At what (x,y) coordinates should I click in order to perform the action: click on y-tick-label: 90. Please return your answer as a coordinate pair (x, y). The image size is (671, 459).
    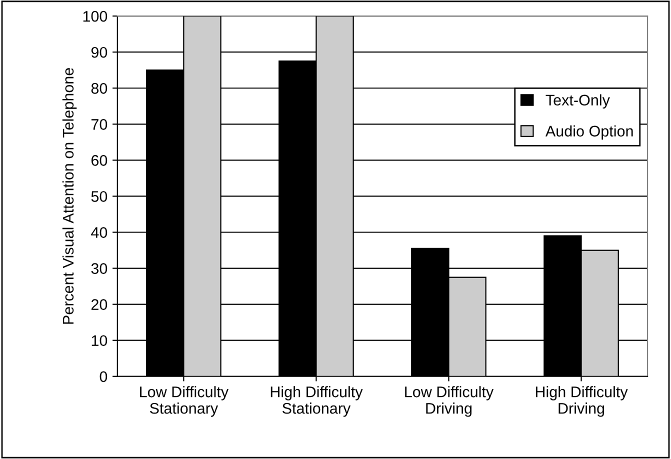
    Looking at the image, I should click on (99, 52).